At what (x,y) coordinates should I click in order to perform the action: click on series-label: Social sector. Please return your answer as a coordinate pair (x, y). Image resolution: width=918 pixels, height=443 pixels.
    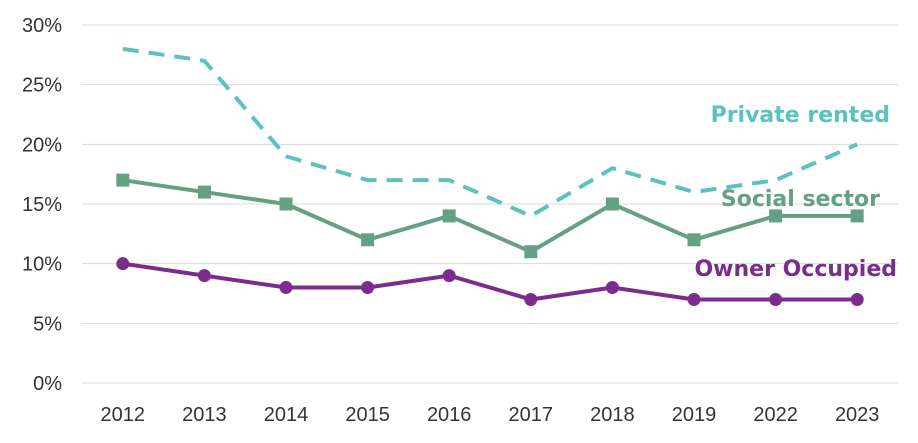
    Looking at the image, I should click on (800, 199).